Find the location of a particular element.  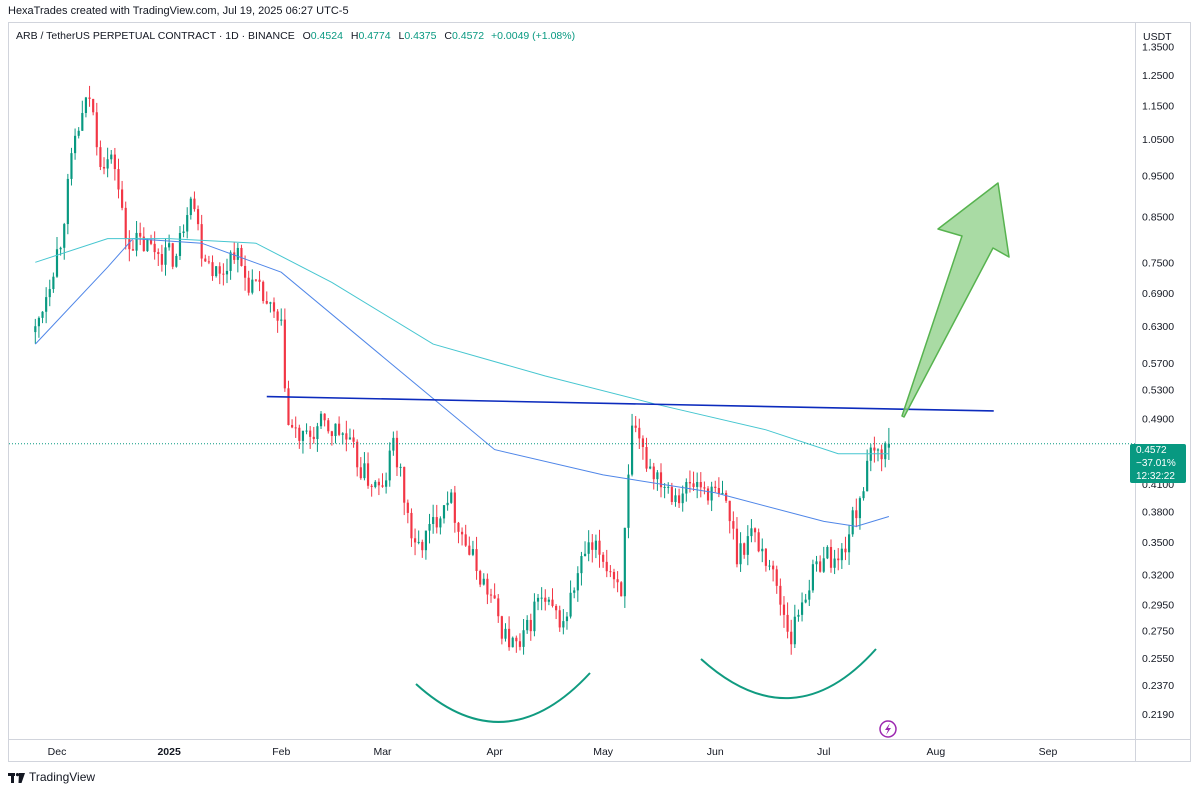

time-tick-label: Aug is located at coordinates (936, 752).